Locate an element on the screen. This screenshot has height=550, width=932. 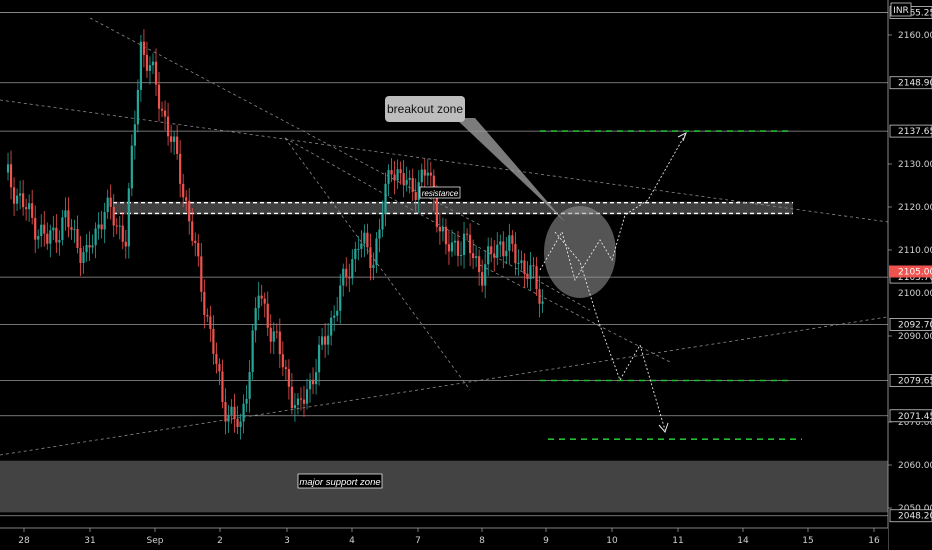
currency-badge: INR is located at coordinates (901, 11).